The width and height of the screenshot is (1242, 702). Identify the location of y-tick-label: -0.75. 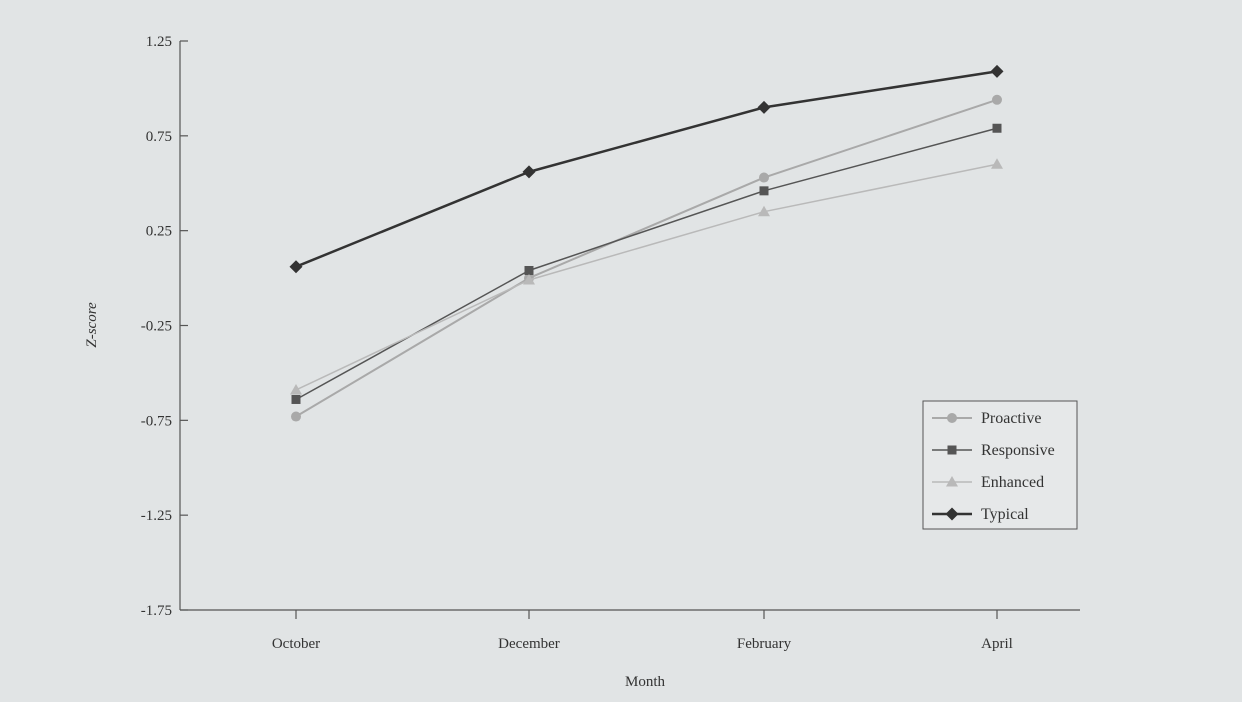
(156, 421).